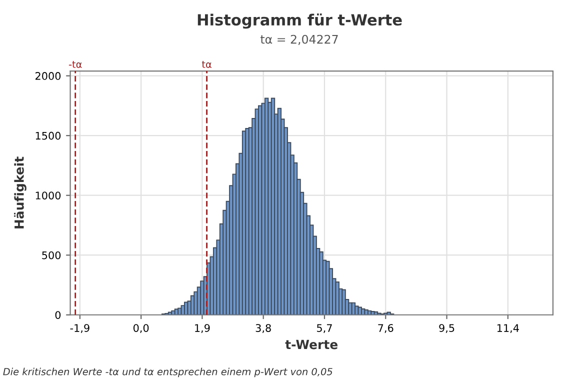  What do you see at coordinates (48, 76) in the screenshot?
I see `y-tick-label: 2000` at bounding box center [48, 76].